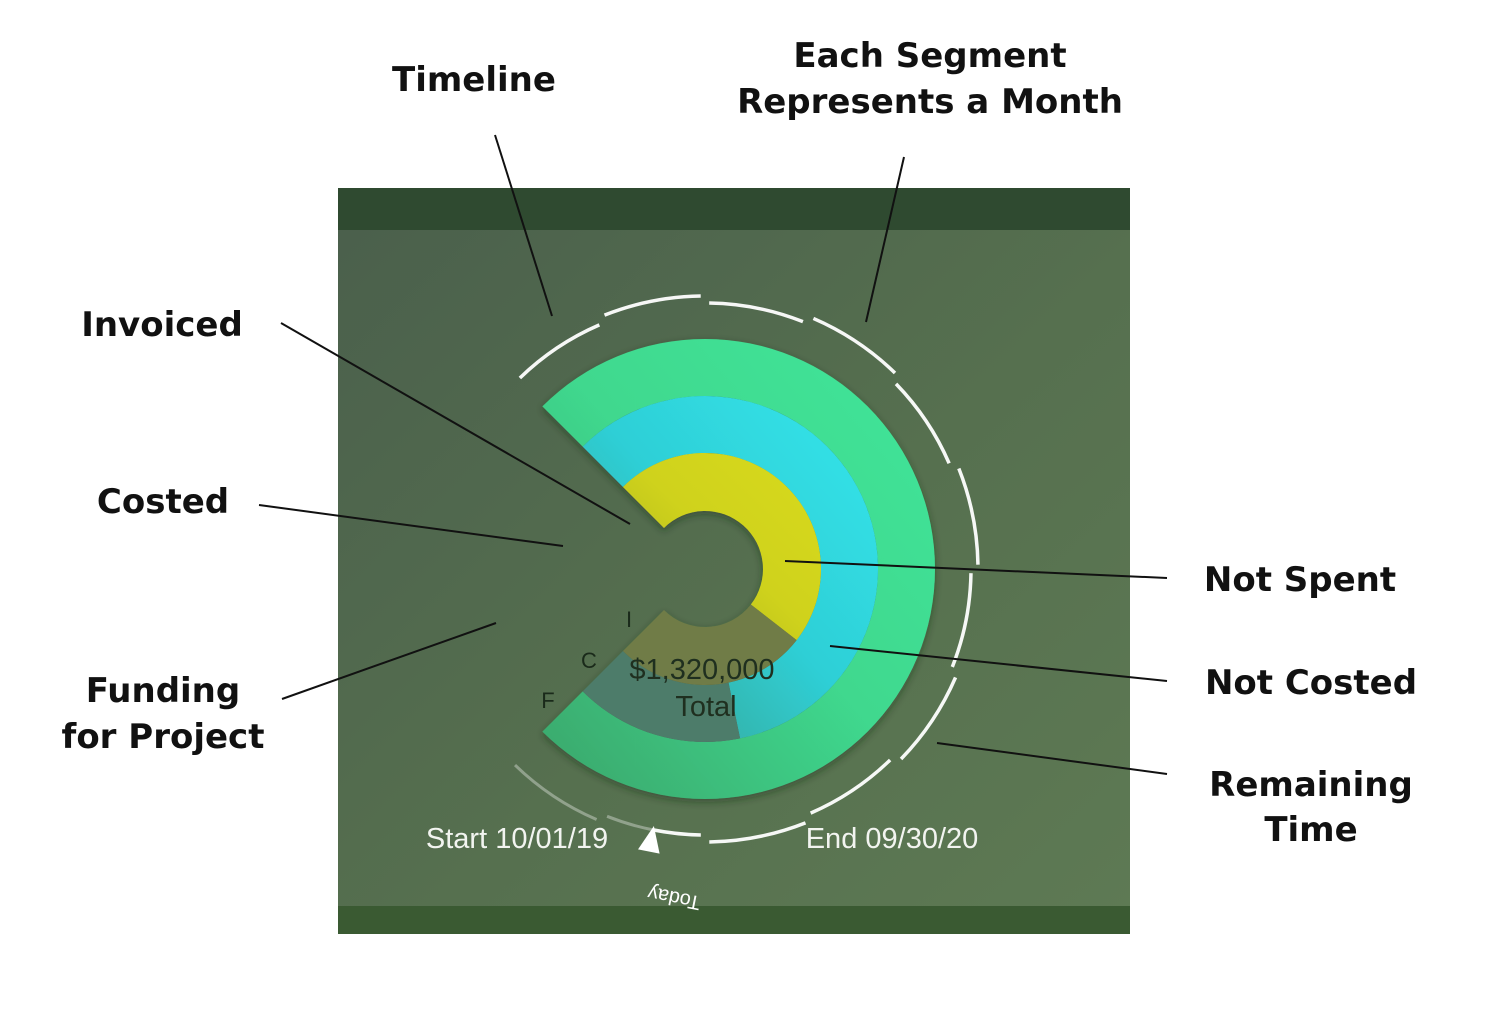 The image size is (1486, 1024). I want to click on today-marker-icon, so click(649, 839).